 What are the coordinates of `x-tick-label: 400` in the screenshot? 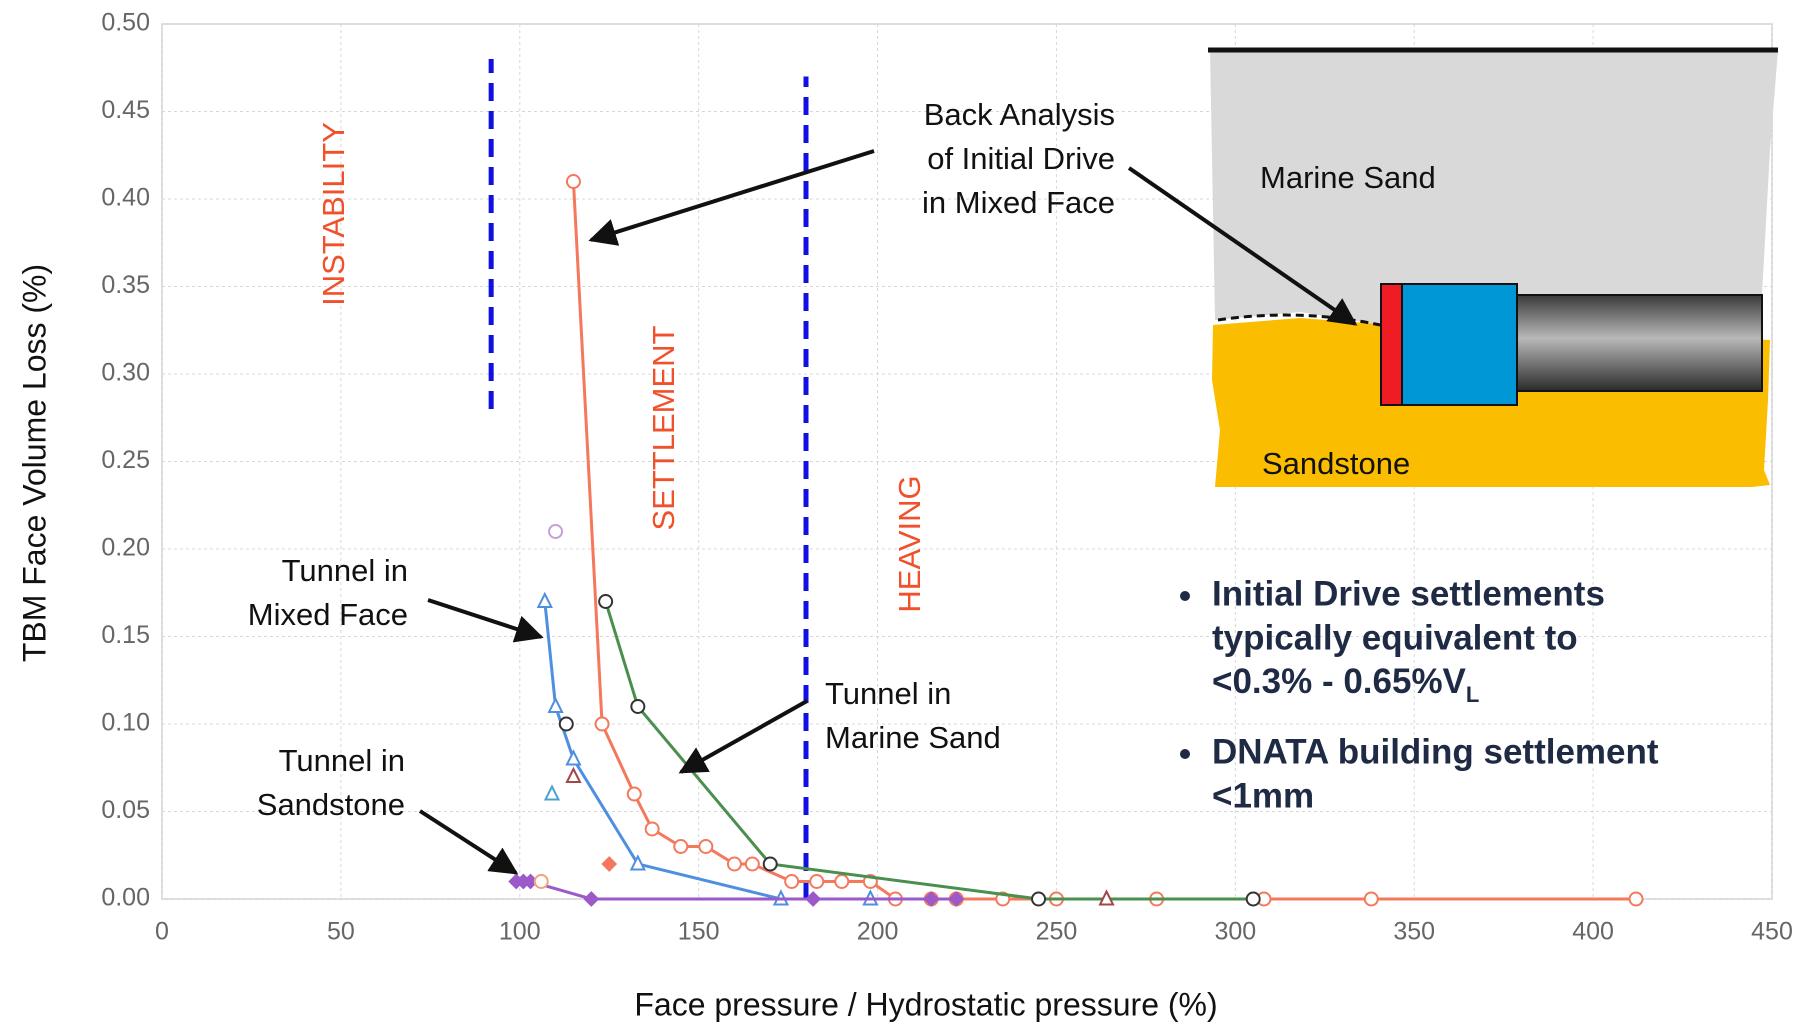 It's located at (1593, 932).